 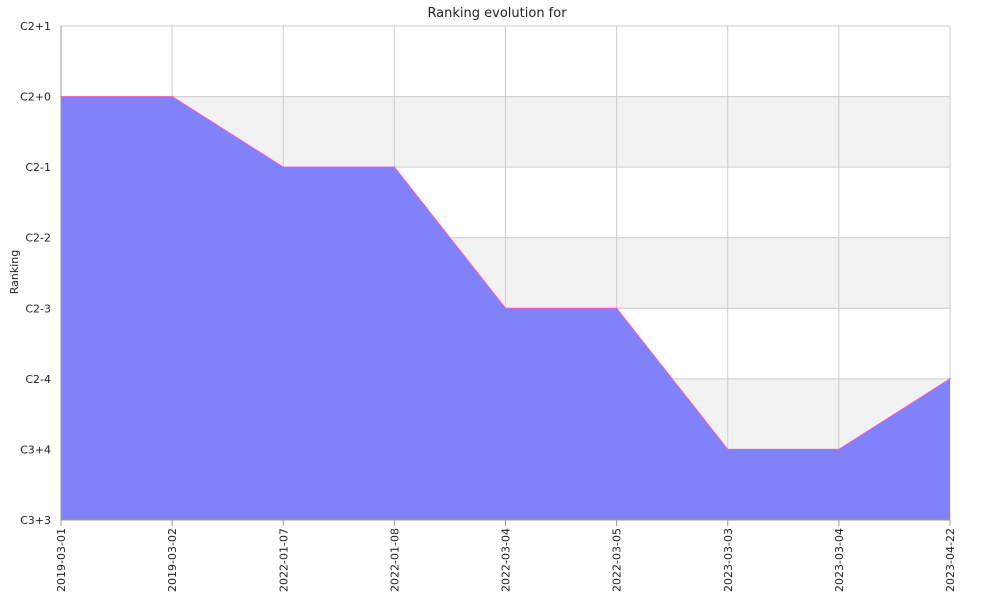 I want to click on x-tick-label: 2022-01-07, so click(x=283, y=560).